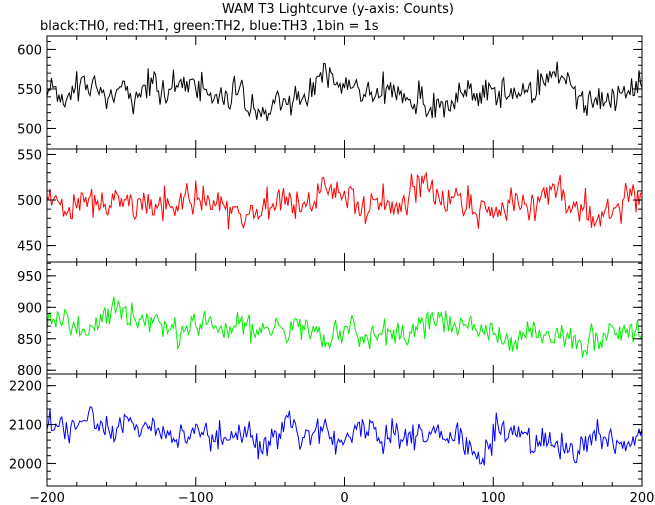 The image size is (655, 505). Describe the element at coordinates (29, 50) in the screenshot. I see `y-tick-label: 600` at that location.